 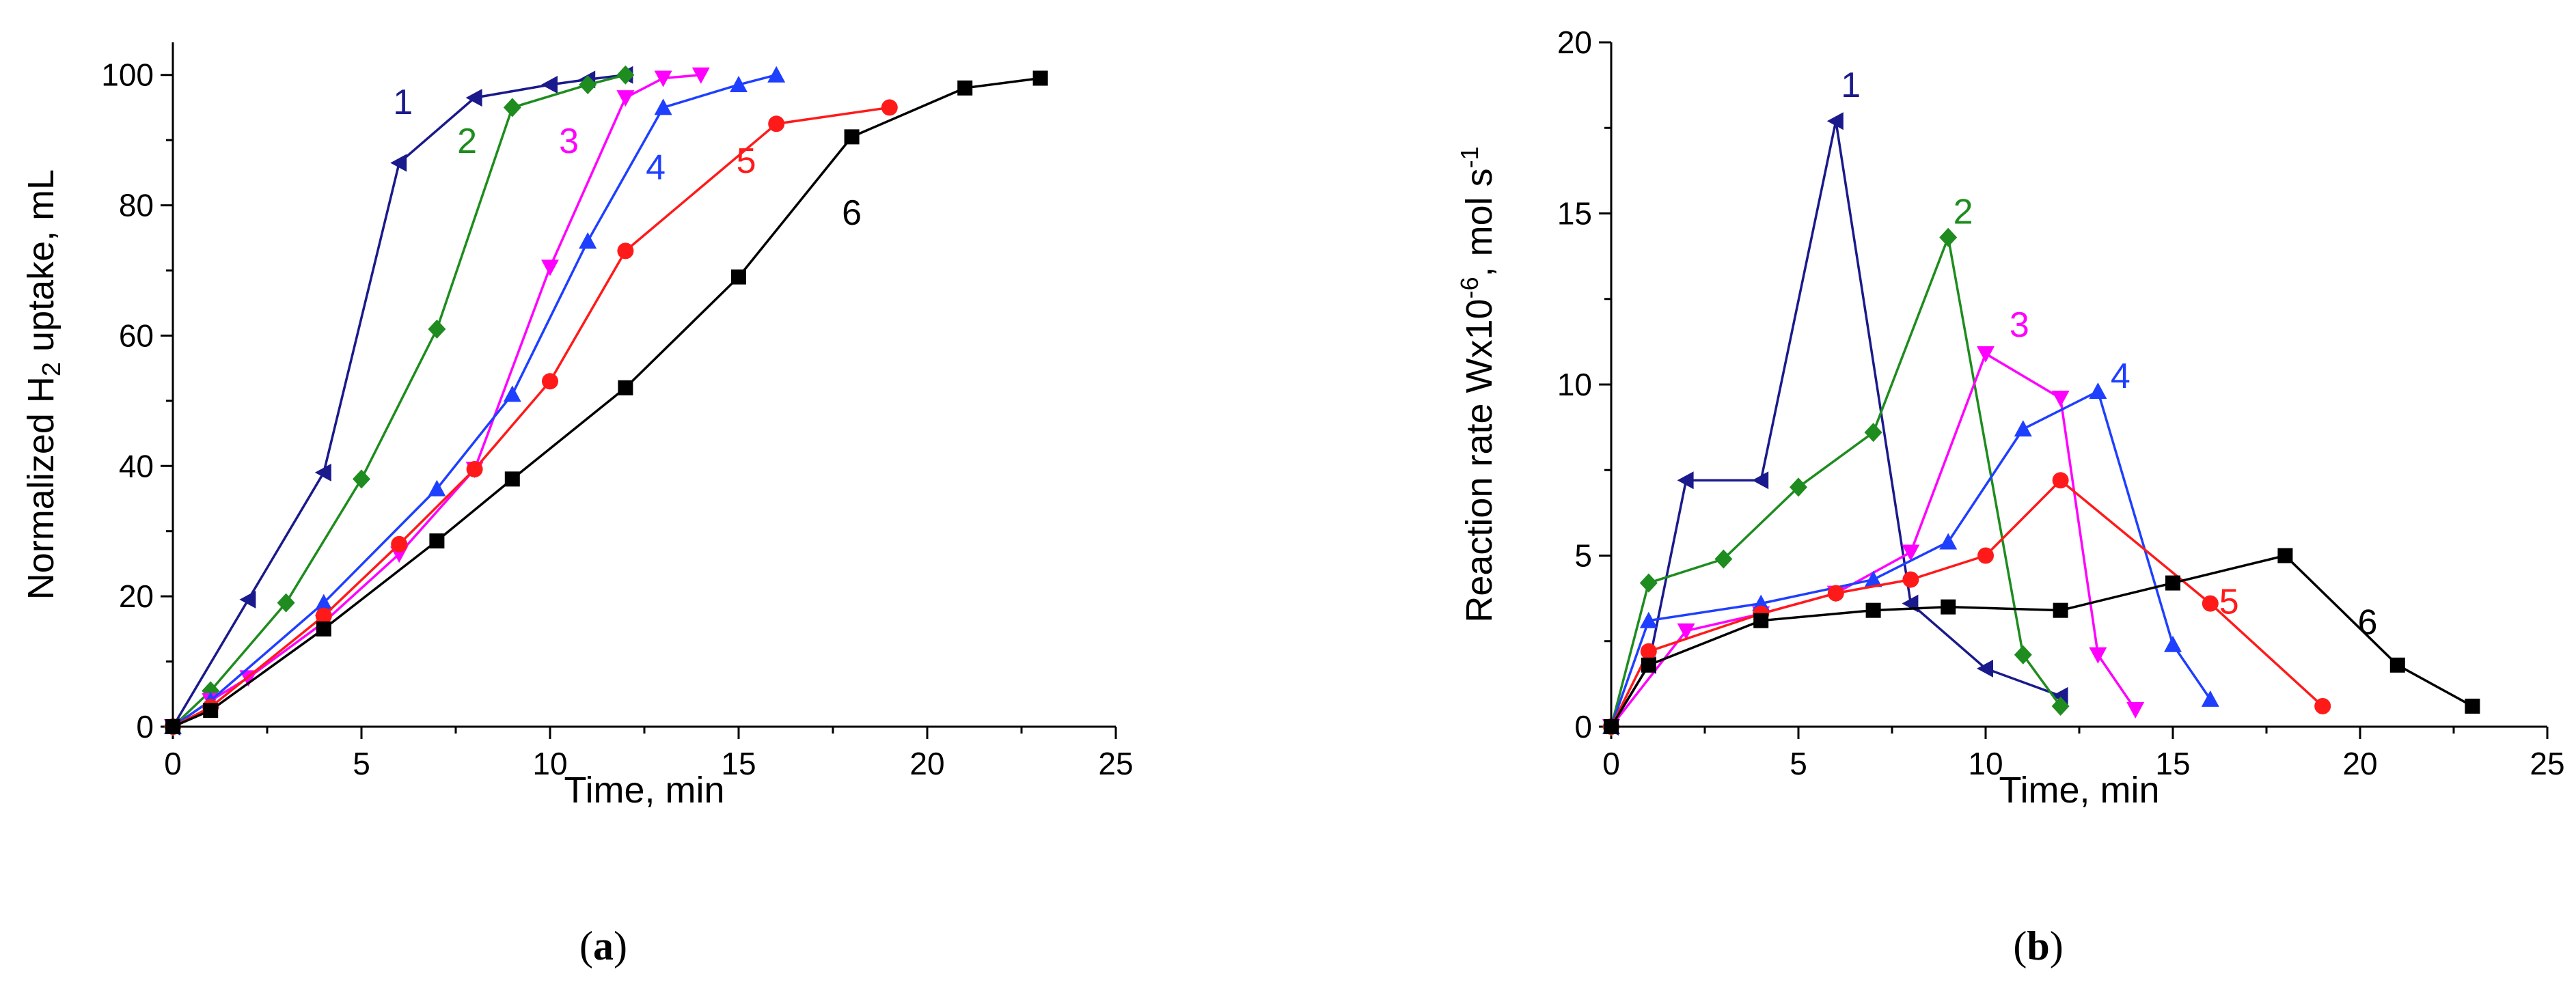 What do you see at coordinates (2359, 763) in the screenshot?
I see `x-tick-label: 20` at bounding box center [2359, 763].